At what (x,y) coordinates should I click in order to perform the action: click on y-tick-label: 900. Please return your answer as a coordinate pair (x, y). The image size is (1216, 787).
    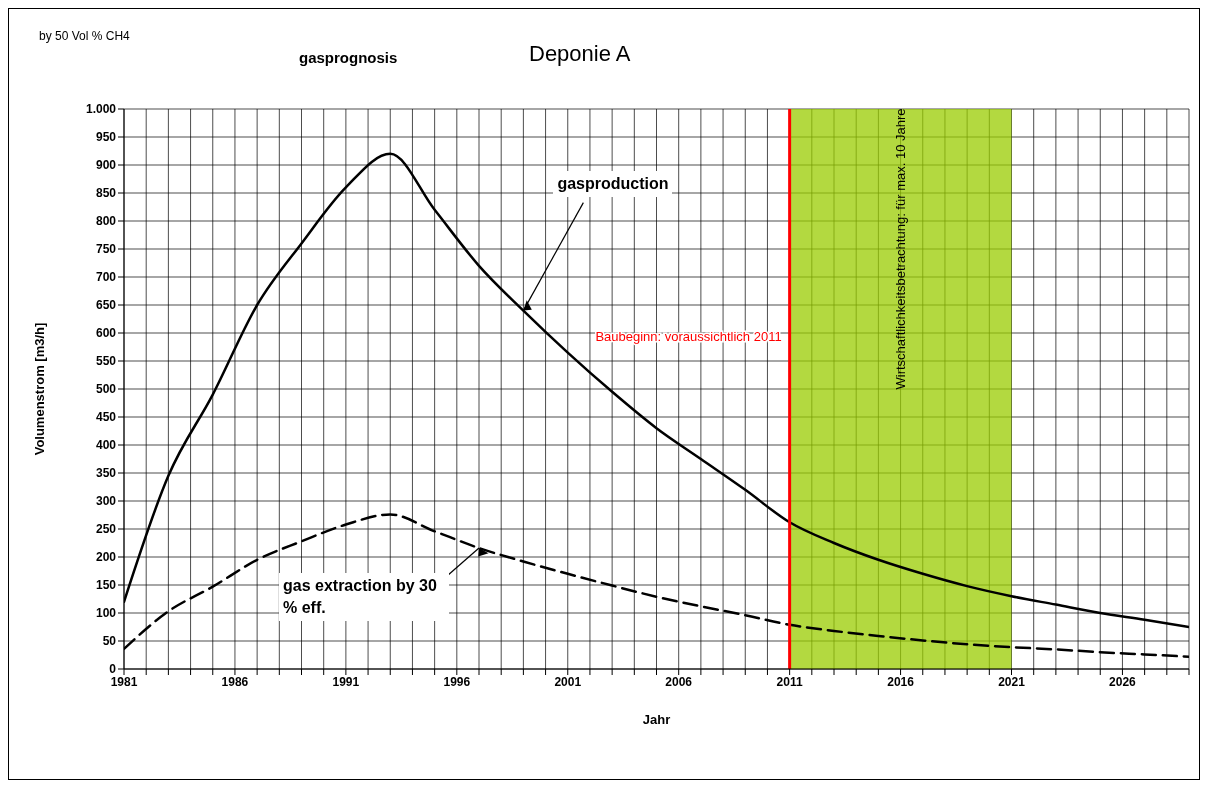
    Looking at the image, I should click on (106, 165).